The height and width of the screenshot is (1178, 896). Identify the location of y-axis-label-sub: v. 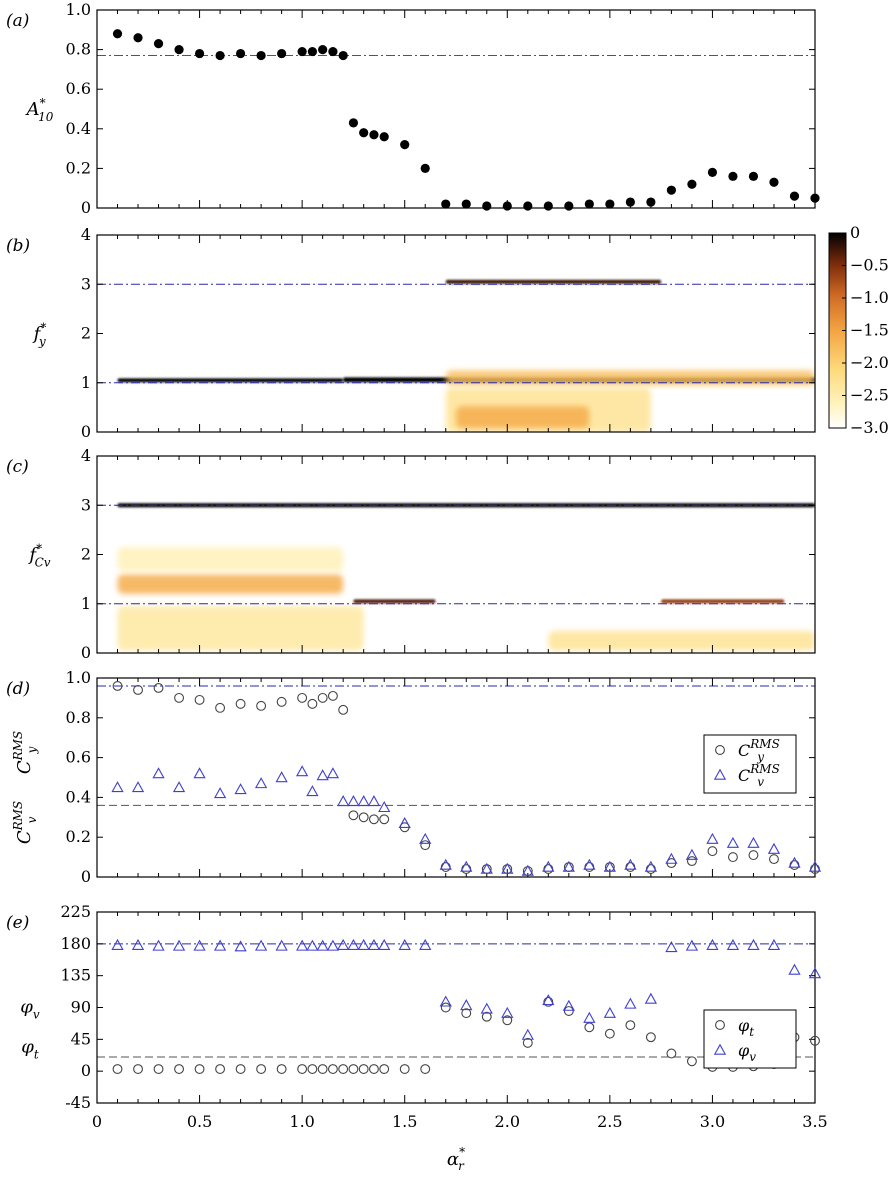
(36, 1015).